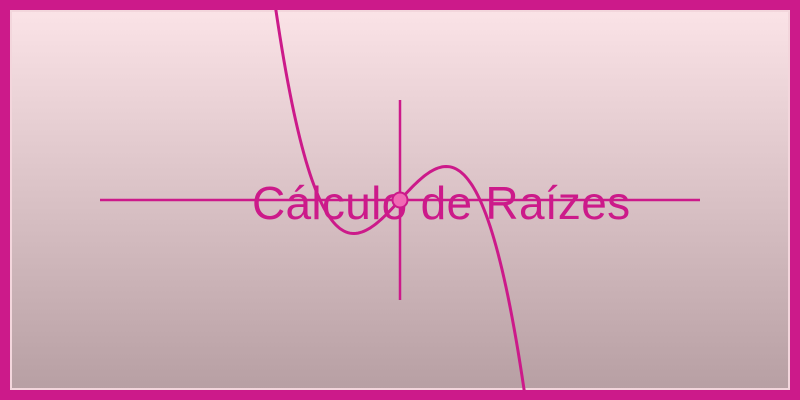 This screenshot has height=400, width=800. I want to click on root-point-marker, so click(400, 200).